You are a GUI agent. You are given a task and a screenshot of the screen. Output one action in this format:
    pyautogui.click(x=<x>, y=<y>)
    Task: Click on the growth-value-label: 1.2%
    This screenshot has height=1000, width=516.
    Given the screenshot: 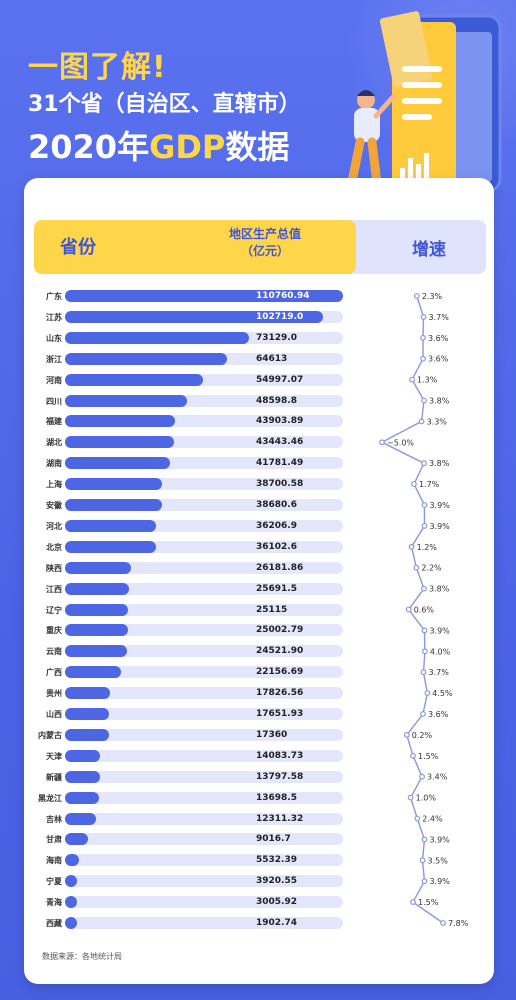 What is the action you would take?
    pyautogui.click(x=427, y=547)
    